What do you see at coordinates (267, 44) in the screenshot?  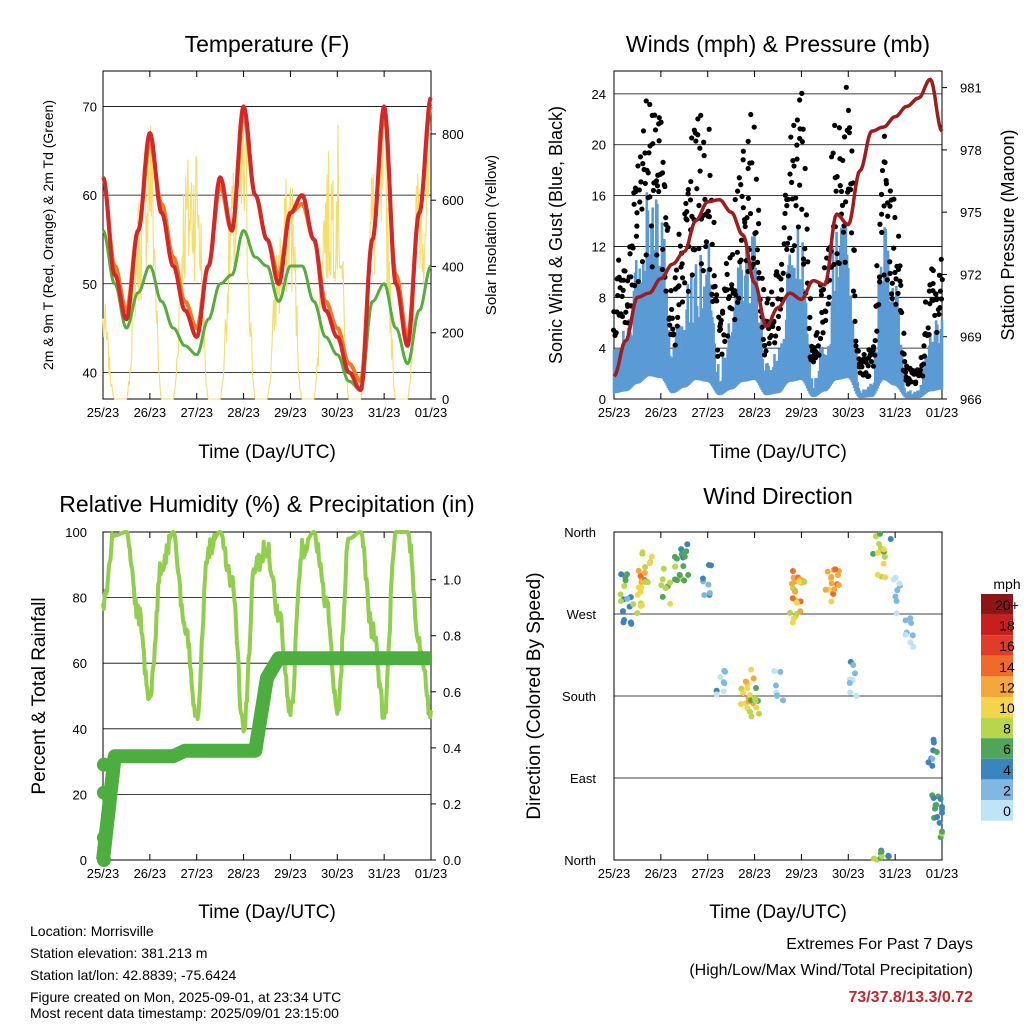 I see `temperature-title: Temperature (F)` at bounding box center [267, 44].